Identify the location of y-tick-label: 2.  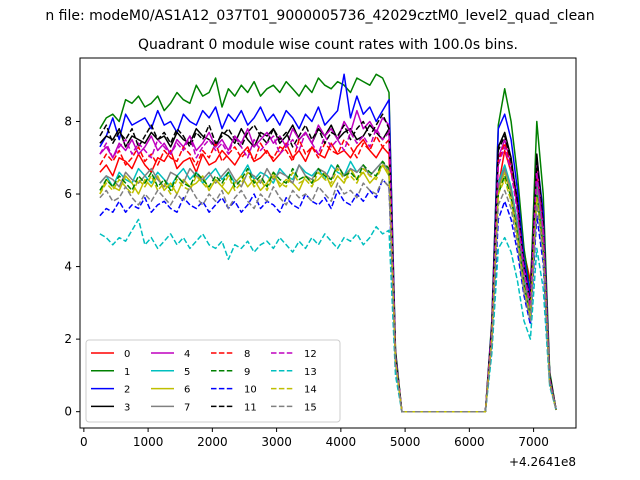
(68, 339).